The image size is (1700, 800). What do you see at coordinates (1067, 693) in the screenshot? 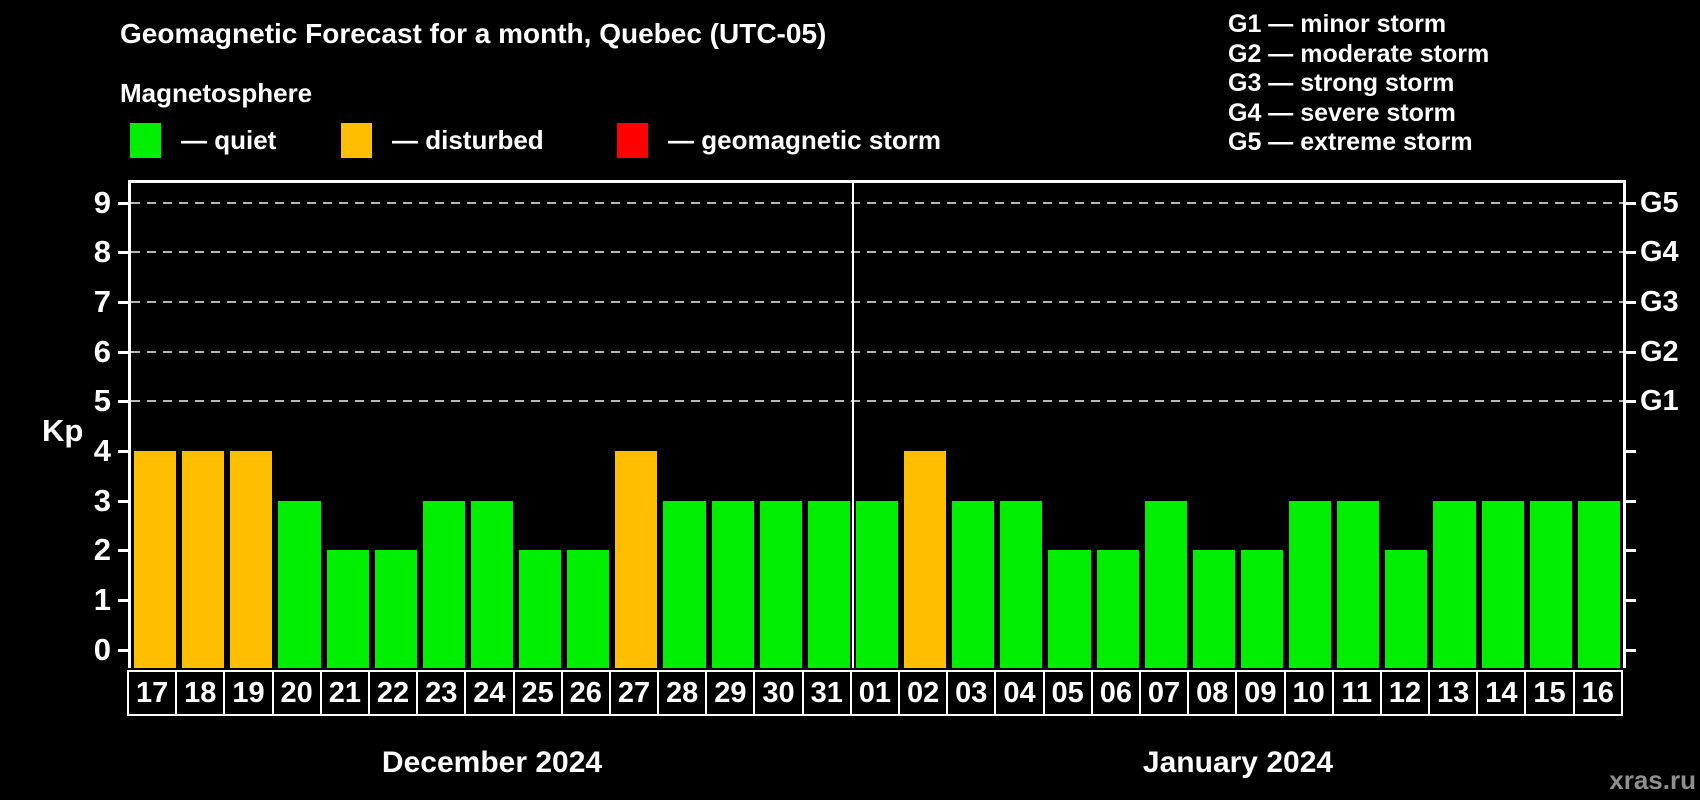
I see `day-label: 05` at bounding box center [1067, 693].